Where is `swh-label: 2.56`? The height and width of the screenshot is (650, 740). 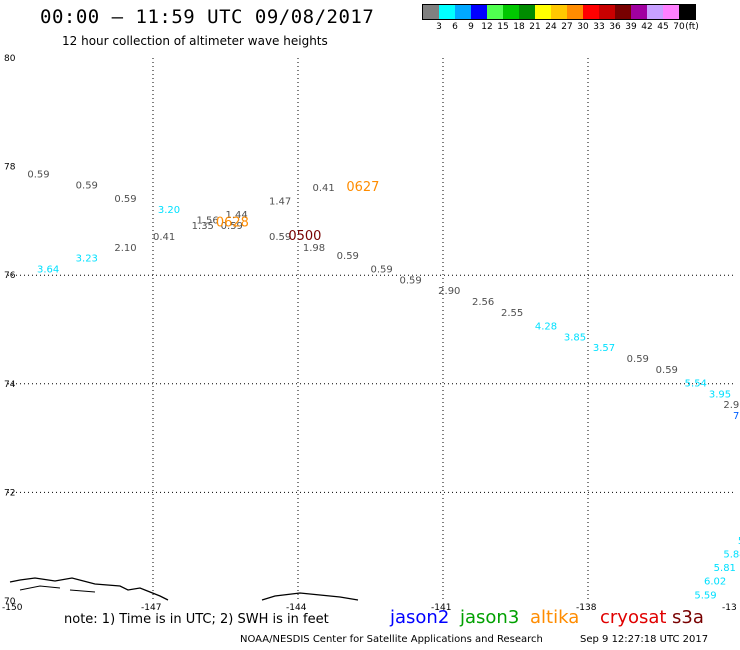 swh-label: 2.56 is located at coordinates (483, 302).